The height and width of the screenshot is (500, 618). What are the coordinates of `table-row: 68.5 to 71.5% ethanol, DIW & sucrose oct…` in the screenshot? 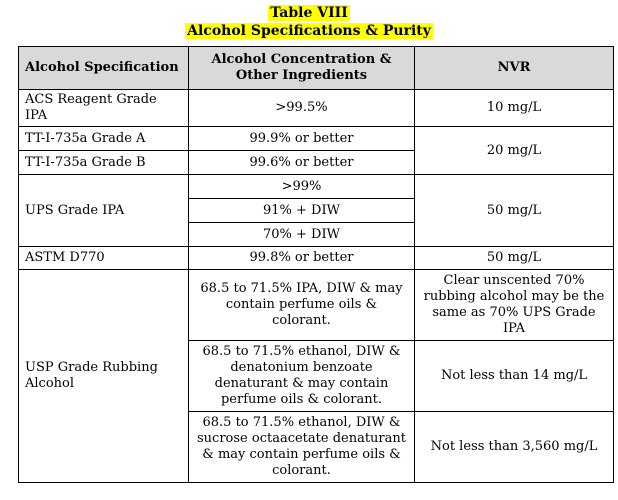 It's located at (316, 447).